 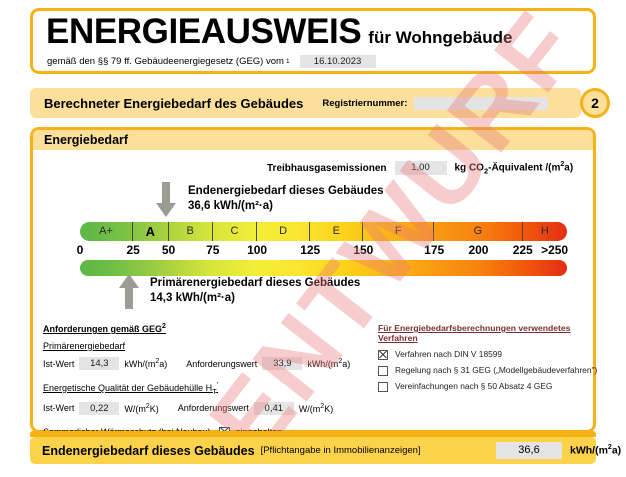 I want to click on energy-class-letters: A+ A B C D E F G H, so click(x=323, y=231).